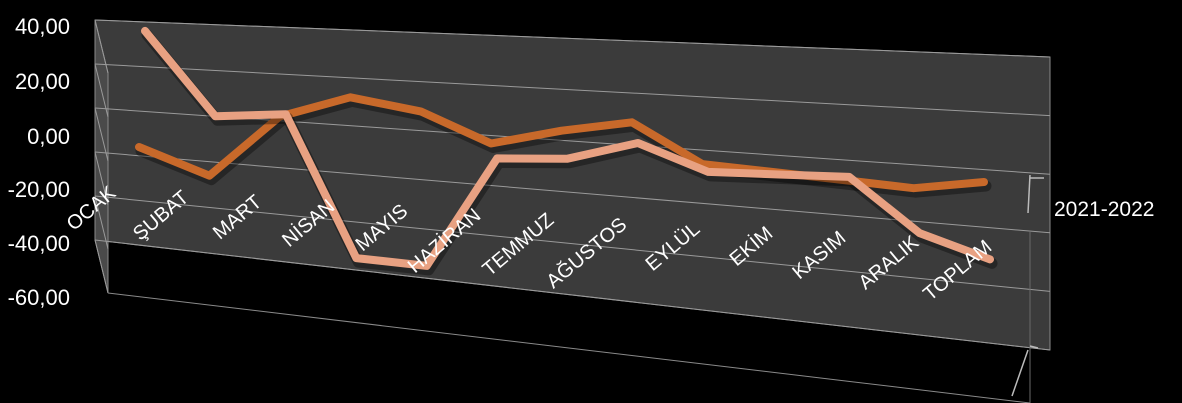  Describe the element at coordinates (1104, 209) in the screenshot. I see `depth-axis-label: 2021-2022` at that location.